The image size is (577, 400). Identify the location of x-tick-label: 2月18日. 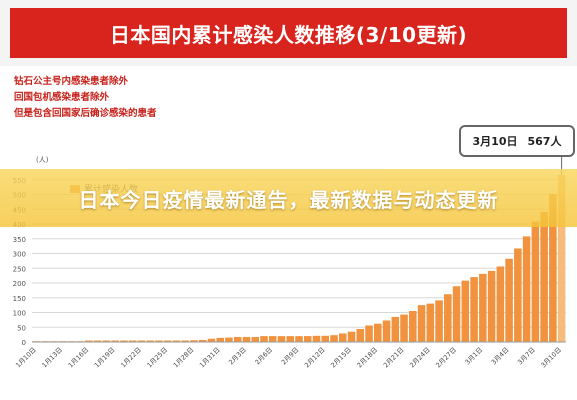
(368, 358).